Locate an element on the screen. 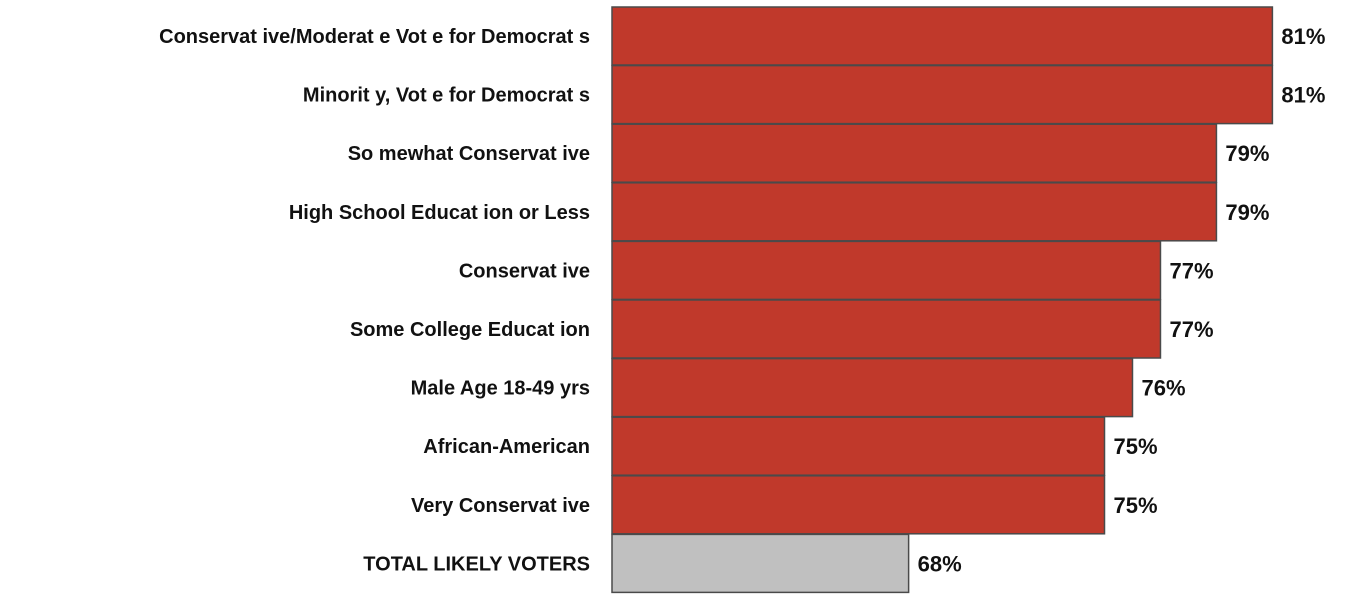 The image size is (1359, 599). category-label: Male Age 18-49 yrs is located at coordinates (500, 389).